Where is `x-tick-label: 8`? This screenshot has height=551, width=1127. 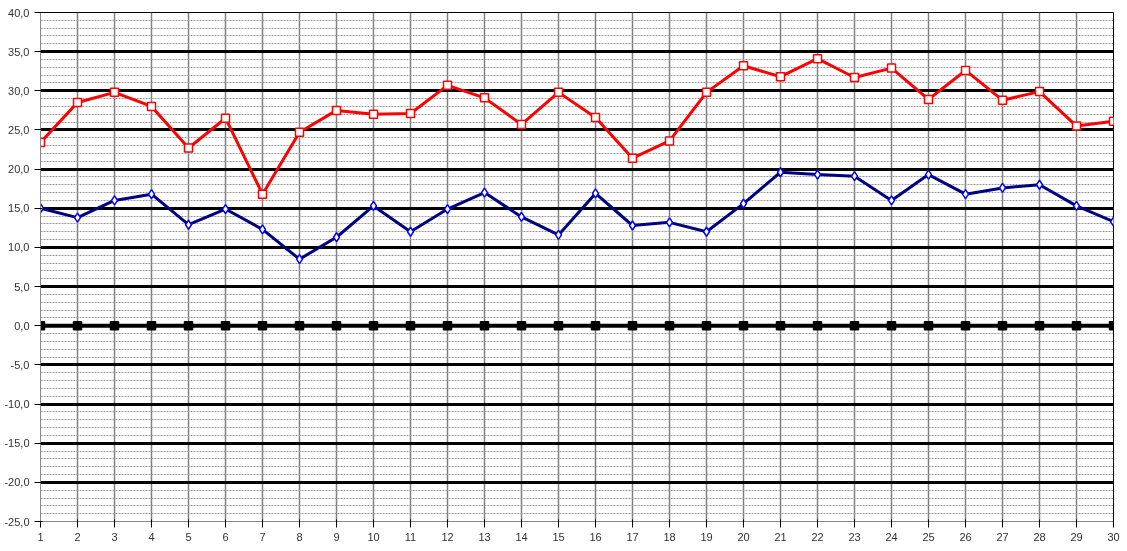 x-tick-label: 8 is located at coordinates (299, 536).